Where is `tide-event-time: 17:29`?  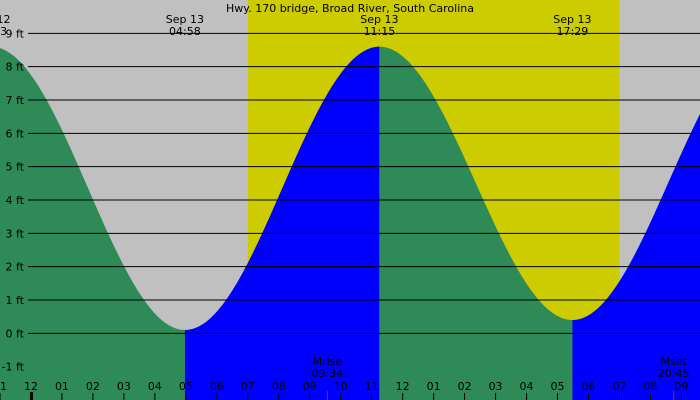 tide-event-time: 17:29 is located at coordinates (573, 31).